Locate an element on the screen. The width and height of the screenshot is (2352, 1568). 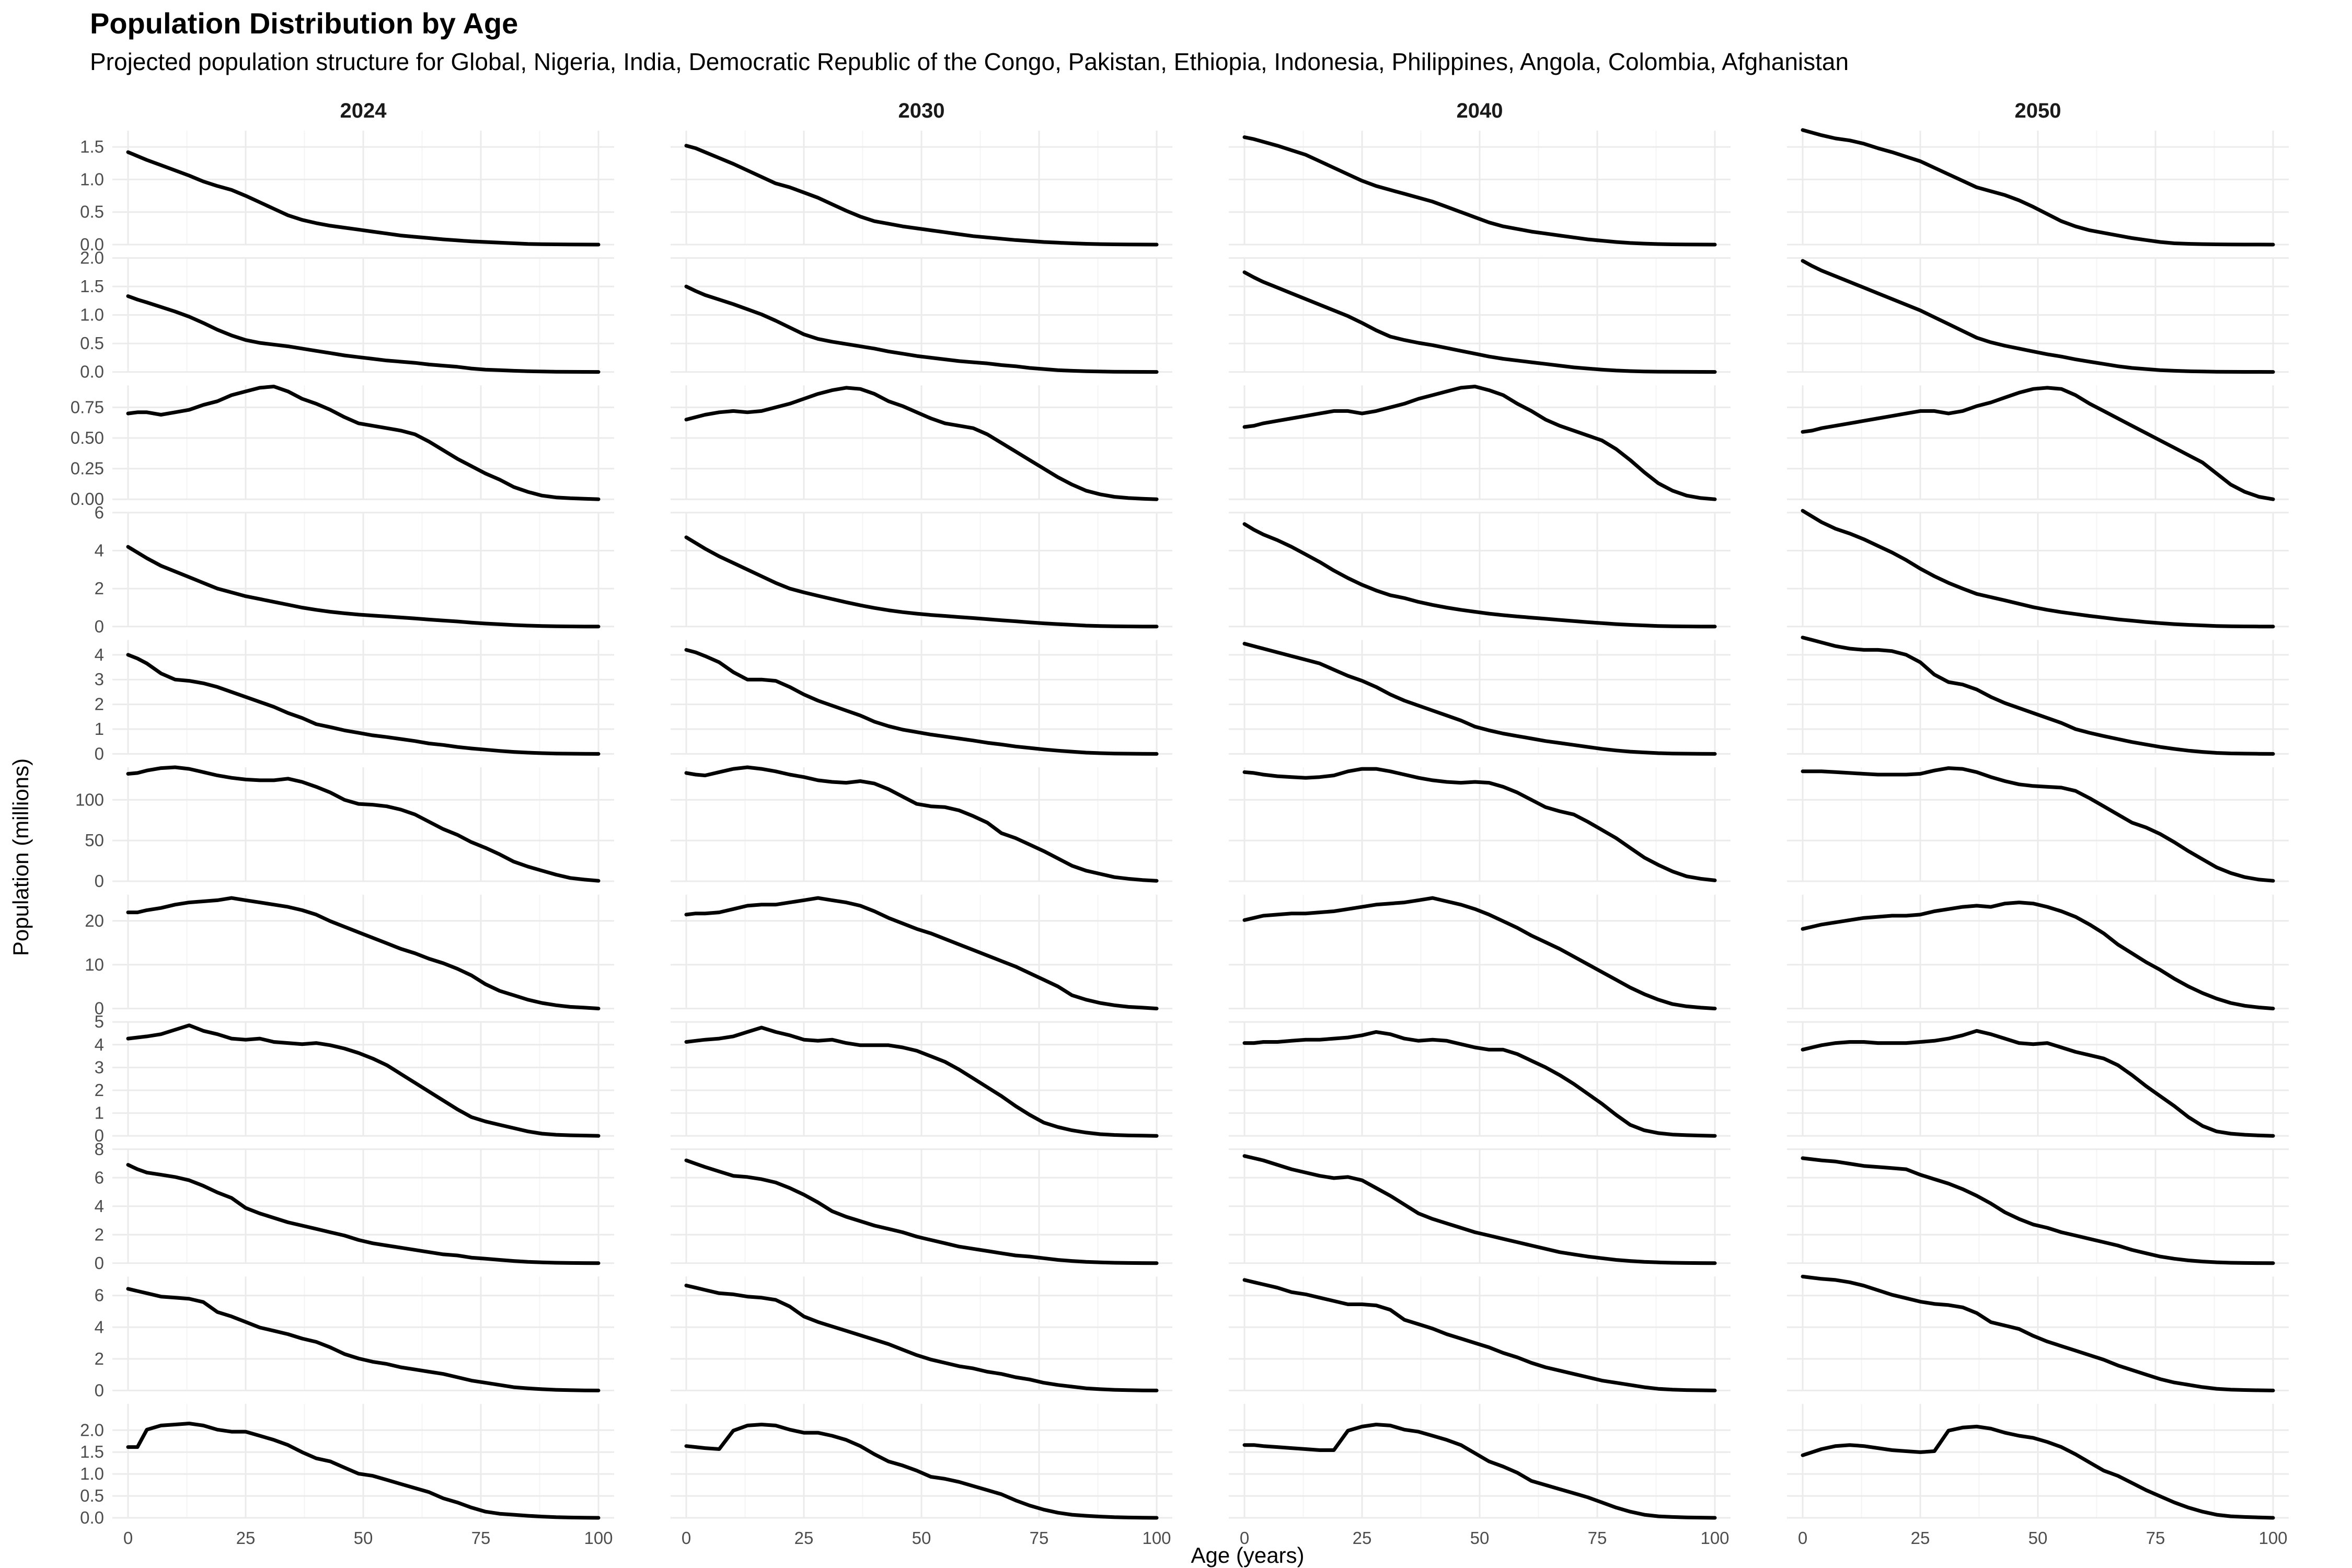
series-line-global-2024 is located at coordinates (363, 824).